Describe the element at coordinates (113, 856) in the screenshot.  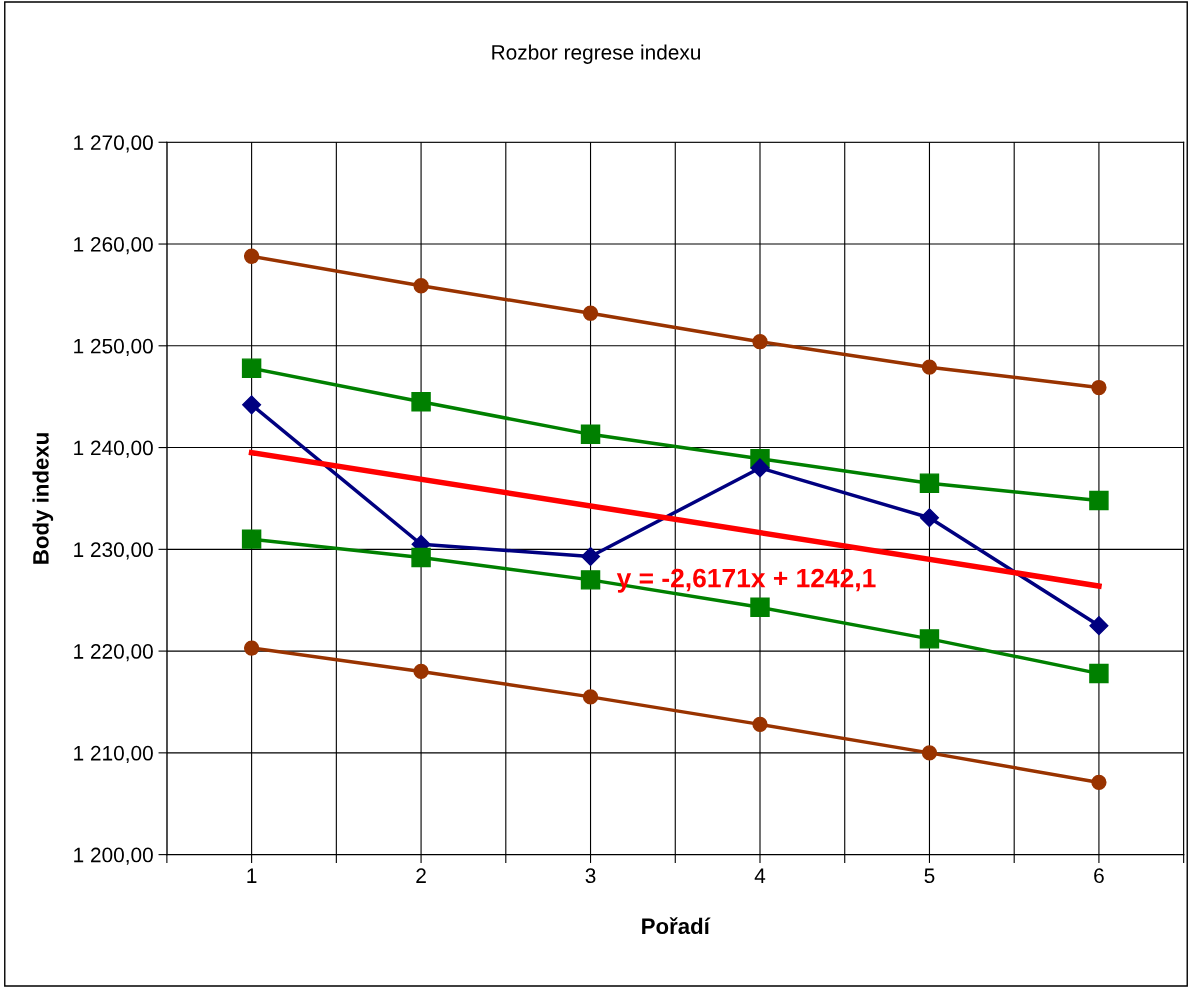
I see `y-tick-label: 1 200,00` at that location.